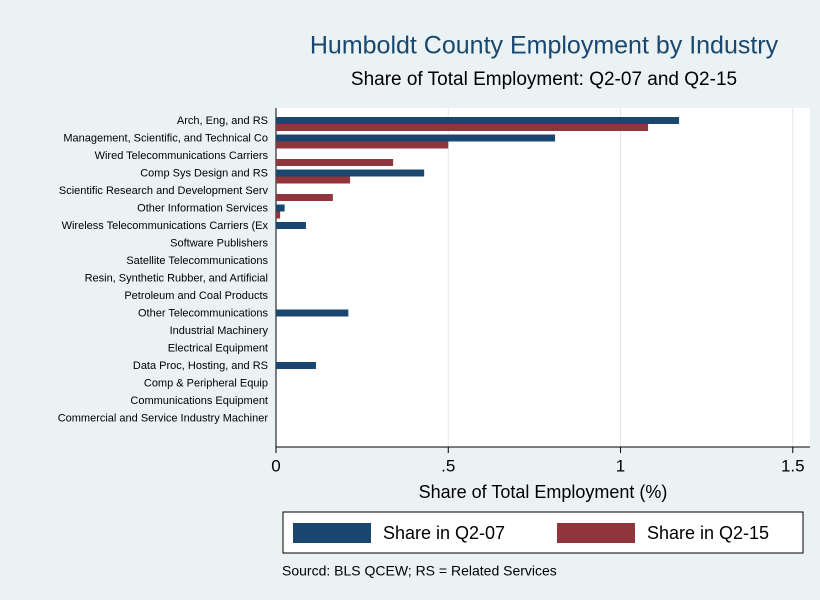 The height and width of the screenshot is (600, 820). What do you see at coordinates (182, 156) in the screenshot?
I see `y-tick-label: Wired Telecommunications Carriers` at bounding box center [182, 156].